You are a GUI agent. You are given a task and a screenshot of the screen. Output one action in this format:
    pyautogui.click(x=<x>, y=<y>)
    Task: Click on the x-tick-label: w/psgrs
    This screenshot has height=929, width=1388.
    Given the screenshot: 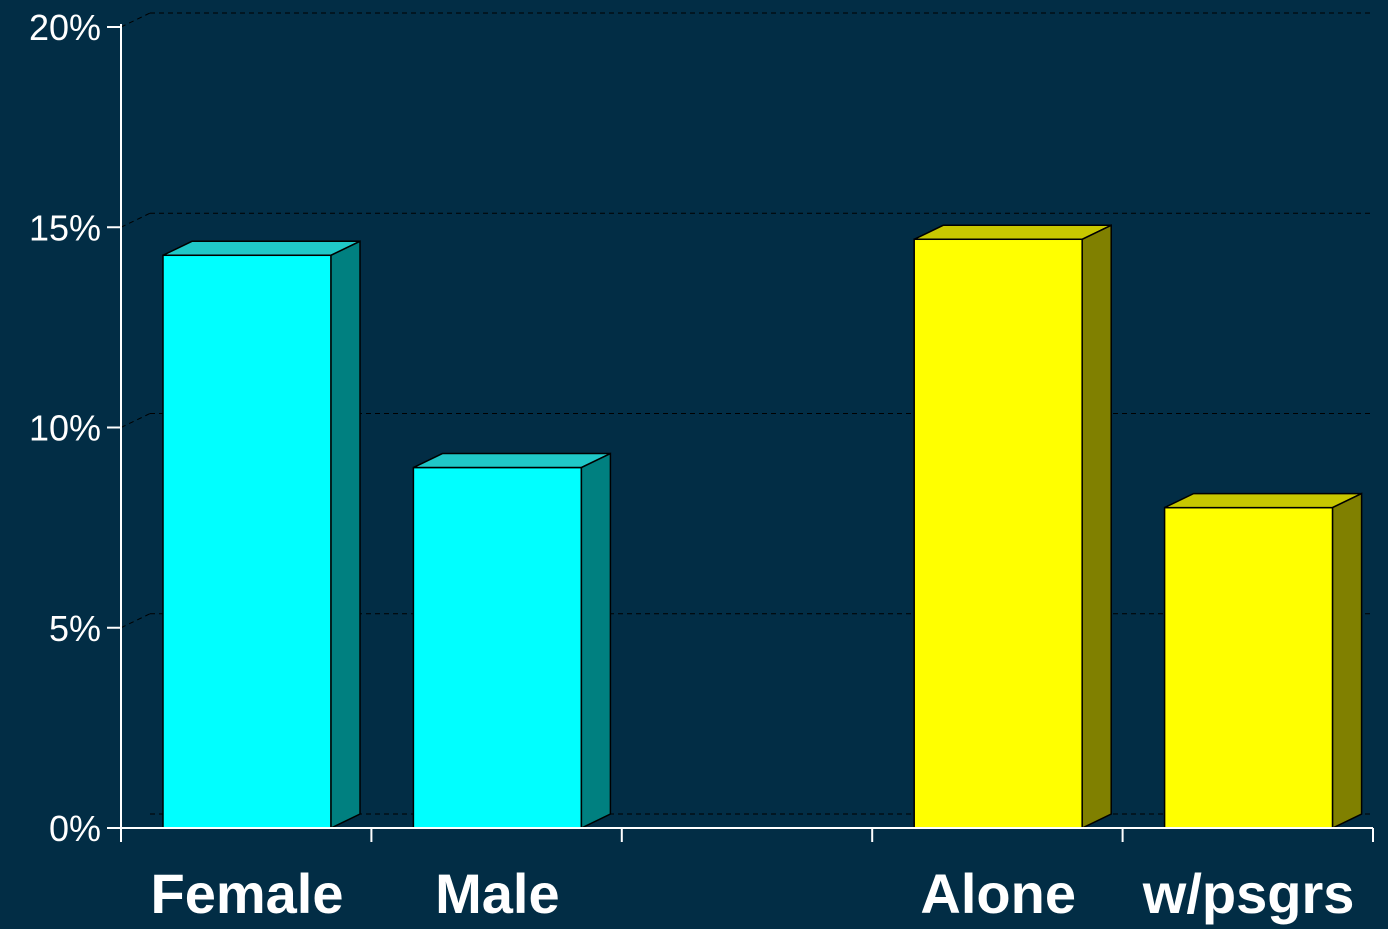 What is the action you would take?
    pyautogui.click(x=1248, y=893)
    